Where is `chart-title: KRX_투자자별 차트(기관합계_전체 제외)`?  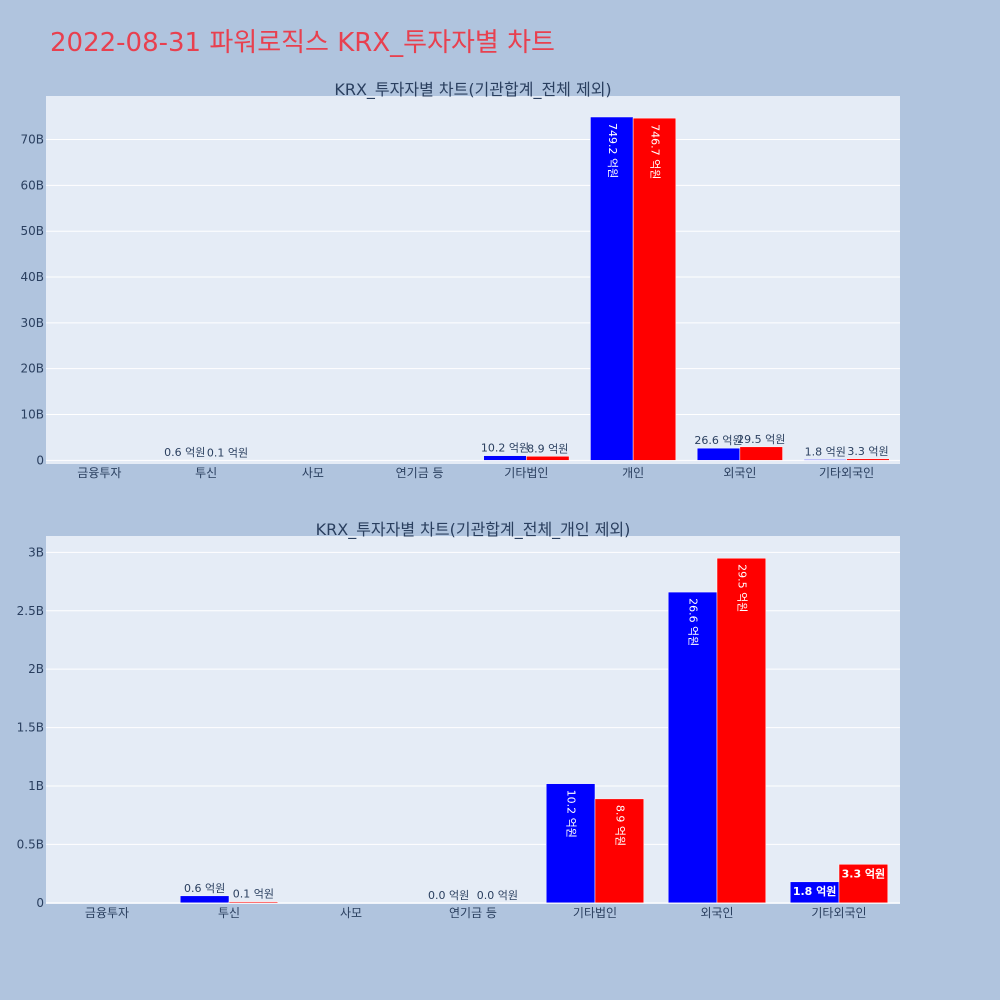
chart-title: KRX_투자자별 차트(기관합계_전체 제외) is located at coordinates (472, 90).